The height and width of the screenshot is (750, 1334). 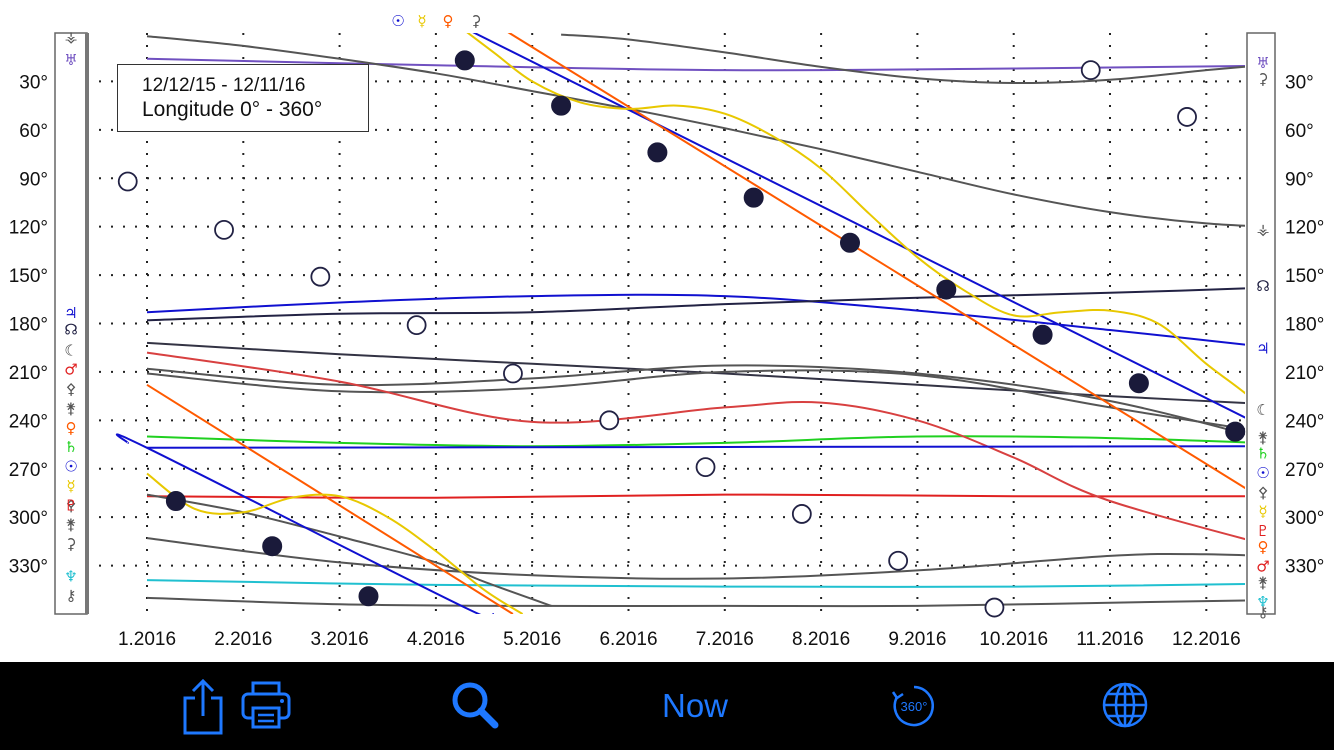 I want to click on x-tick-label-6: 7.2016, so click(x=725, y=639).